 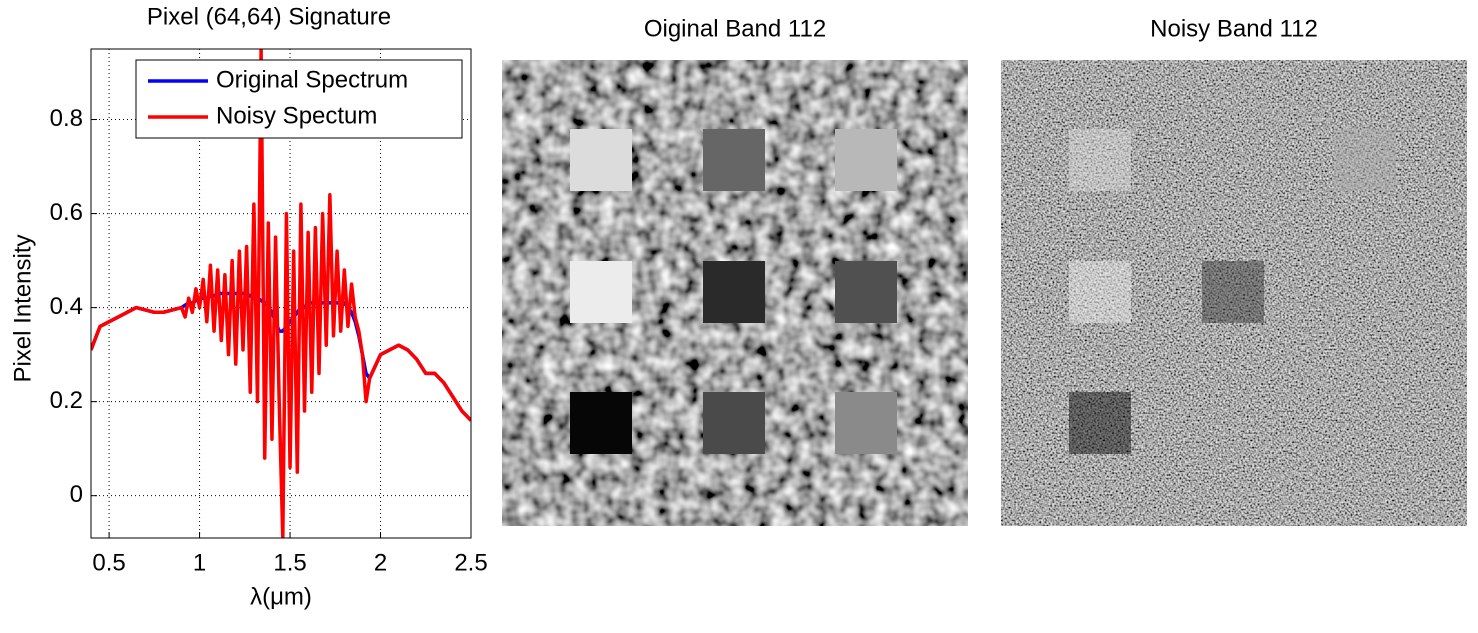 What do you see at coordinates (66, 212) in the screenshot?
I see `y-tick-label: 0.6` at bounding box center [66, 212].